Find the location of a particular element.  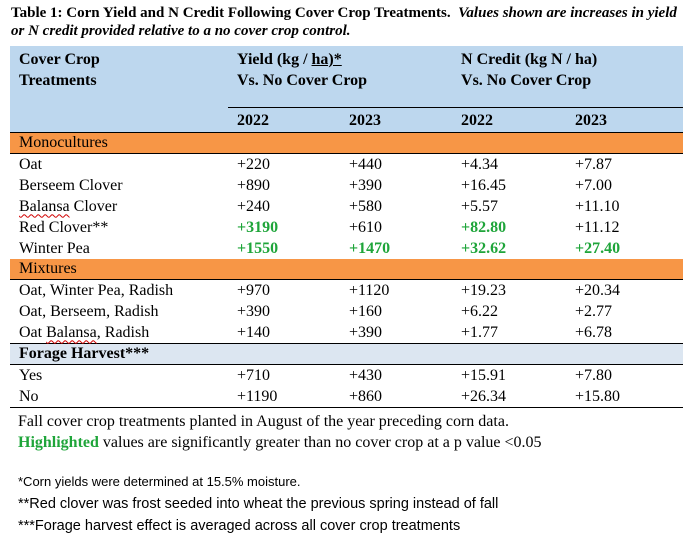

header-yield: Yield (kg / ha)* Vs. No Cover Crop is located at coordinates (340, 77).